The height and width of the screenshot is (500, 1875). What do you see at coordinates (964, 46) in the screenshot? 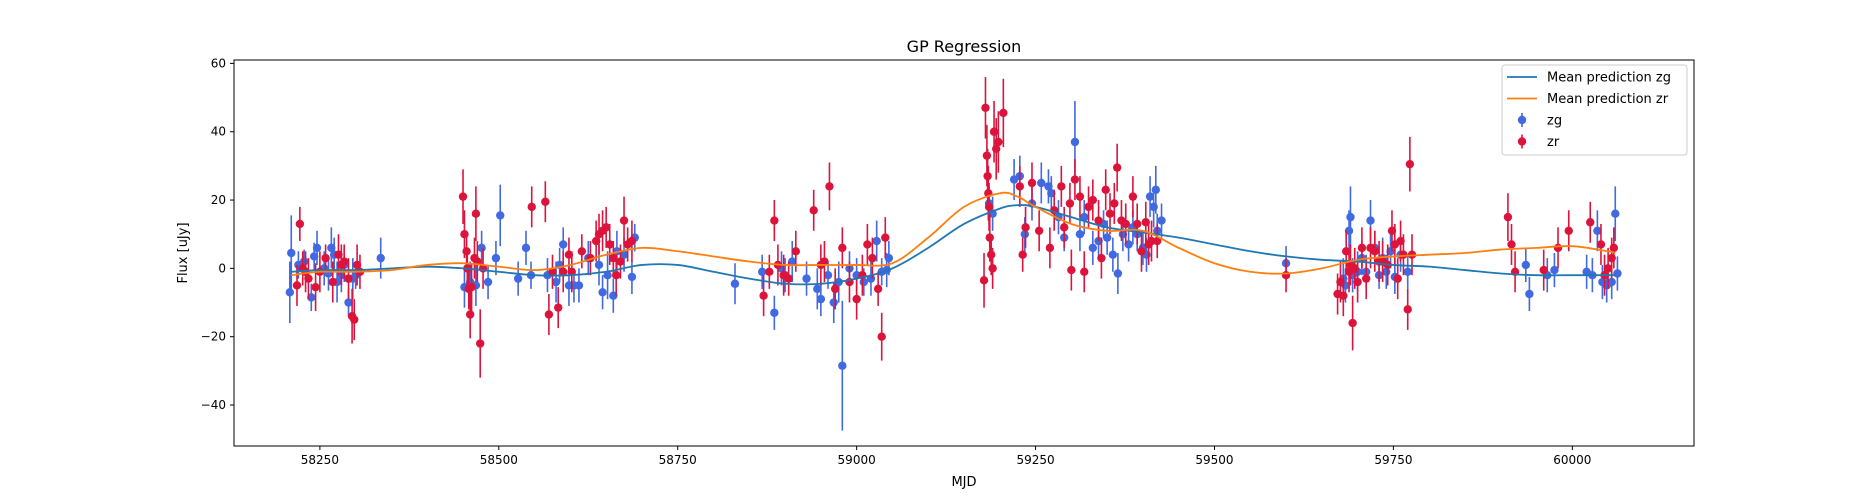
I see `chart-title: GP Regression` at bounding box center [964, 46].